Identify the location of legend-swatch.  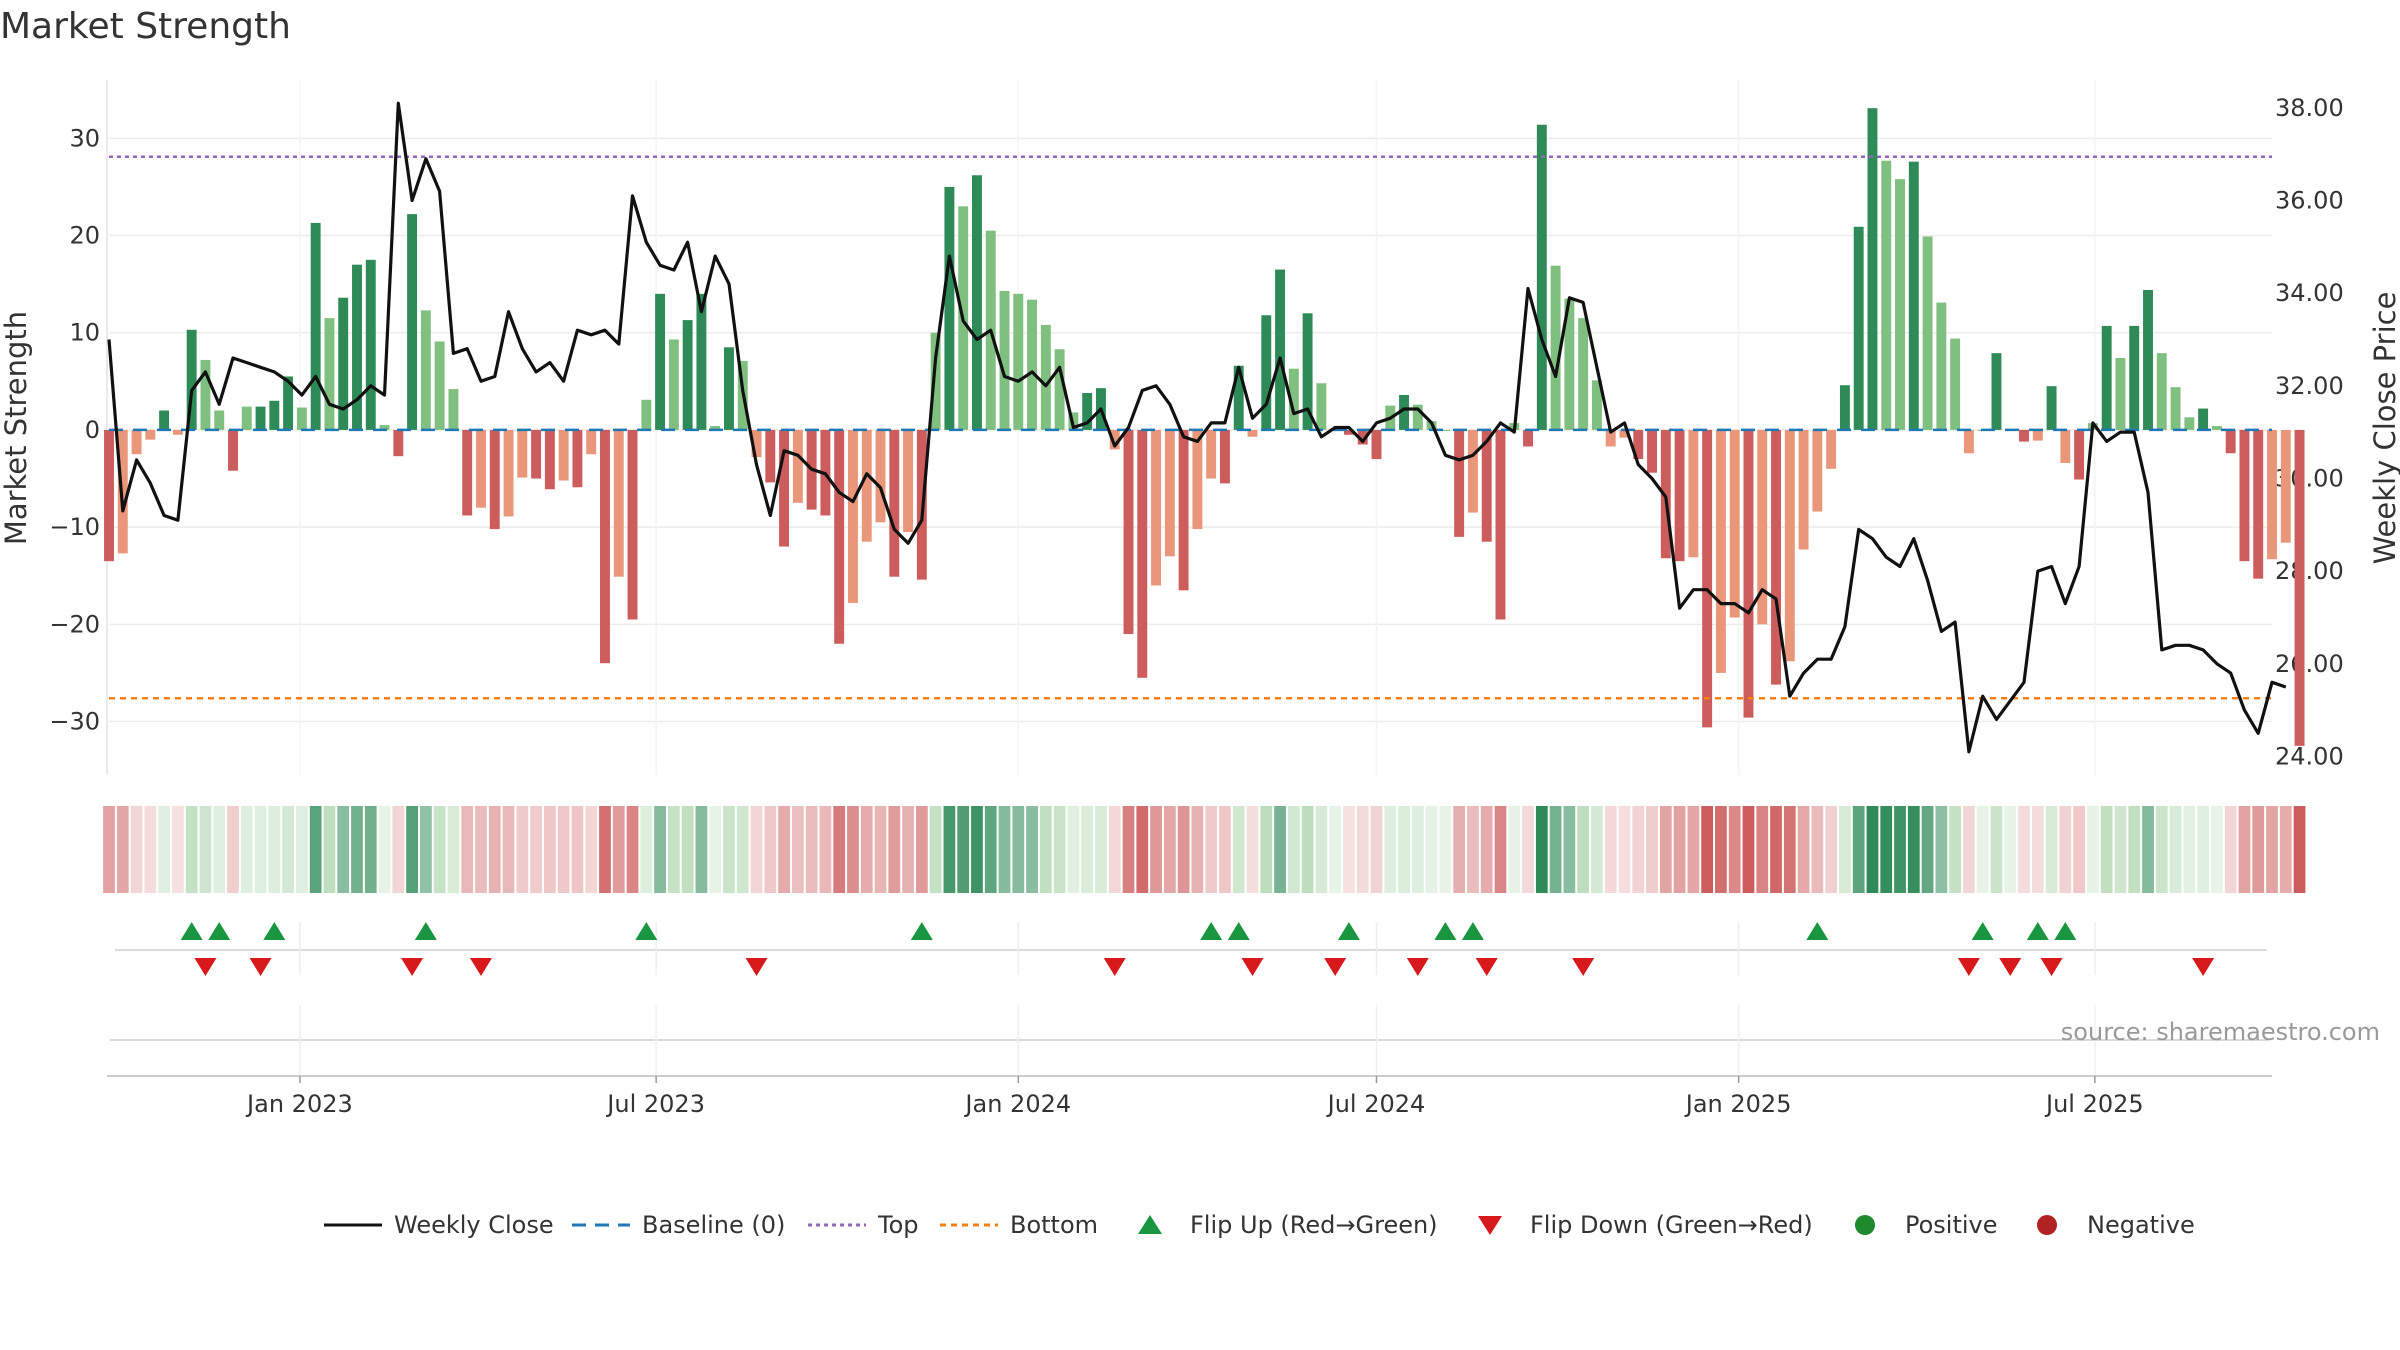
(1150, 1224).